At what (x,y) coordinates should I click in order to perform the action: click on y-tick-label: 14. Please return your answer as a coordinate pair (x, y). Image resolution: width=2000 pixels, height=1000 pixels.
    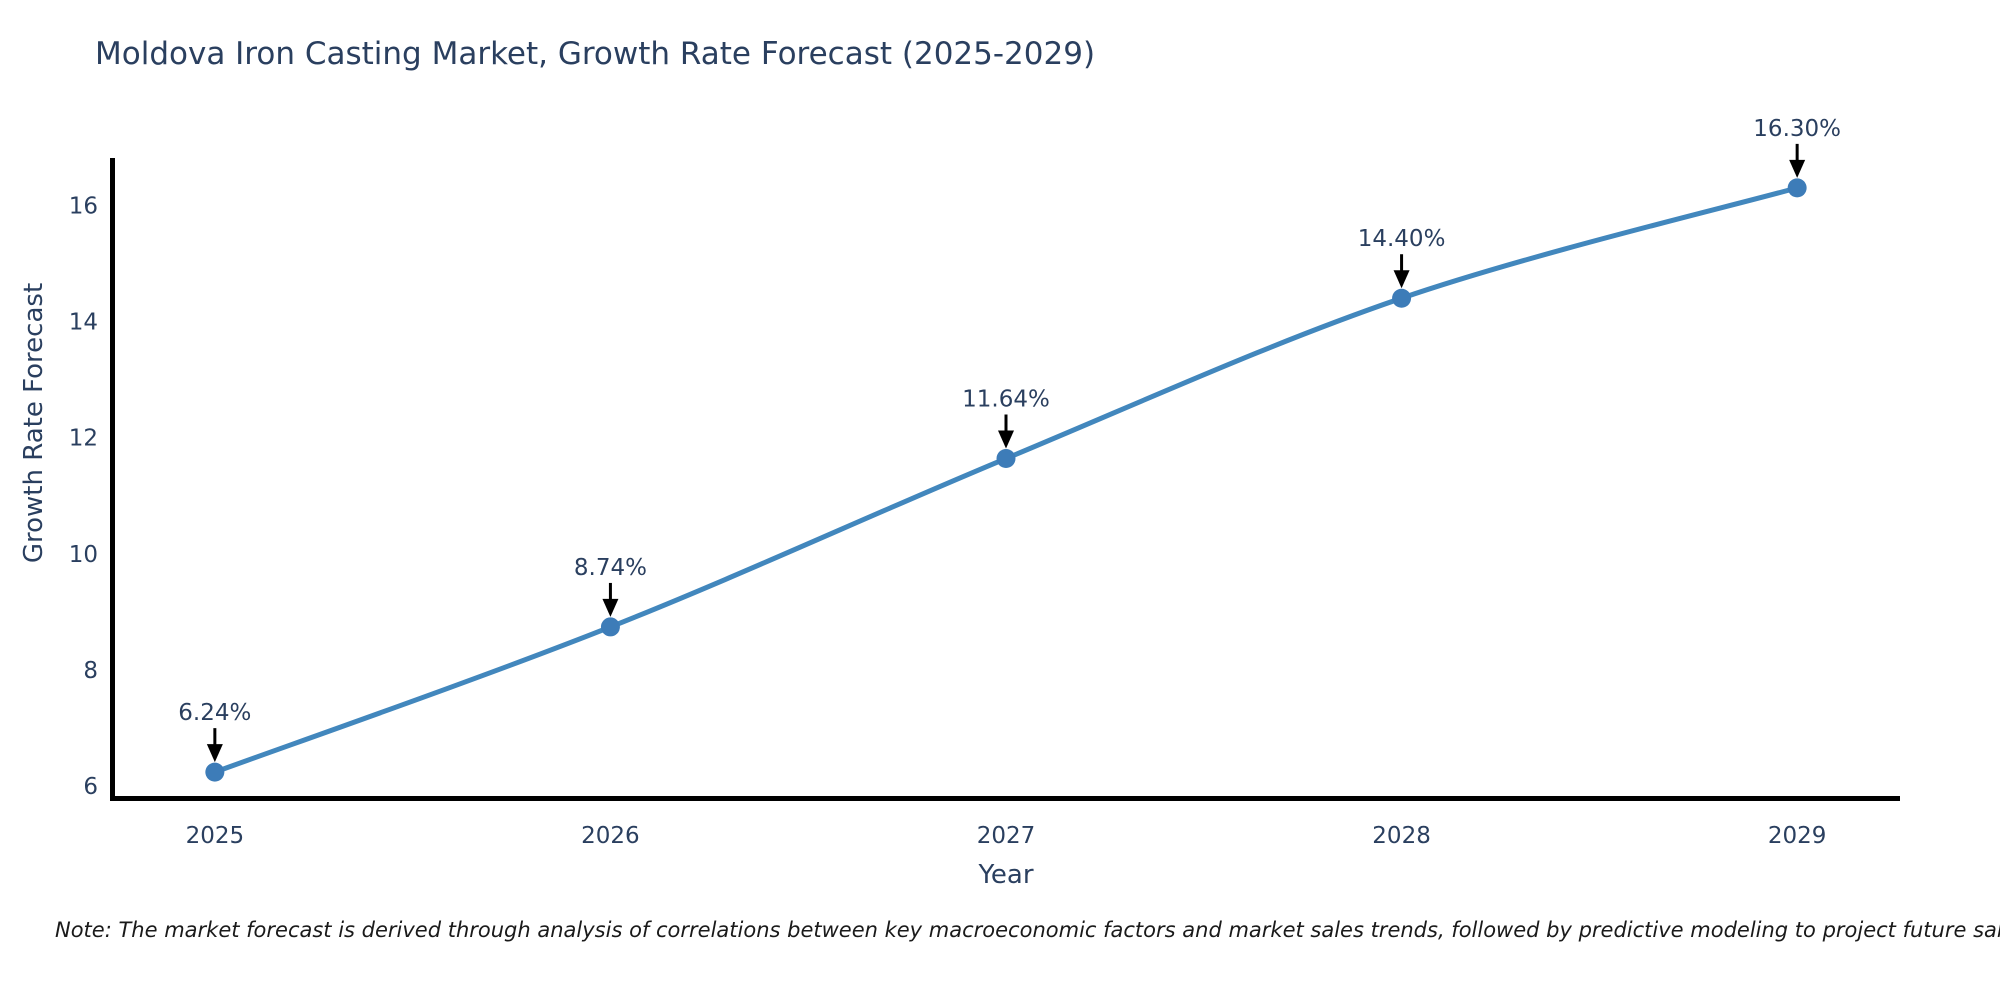
    Looking at the image, I should click on (83, 322).